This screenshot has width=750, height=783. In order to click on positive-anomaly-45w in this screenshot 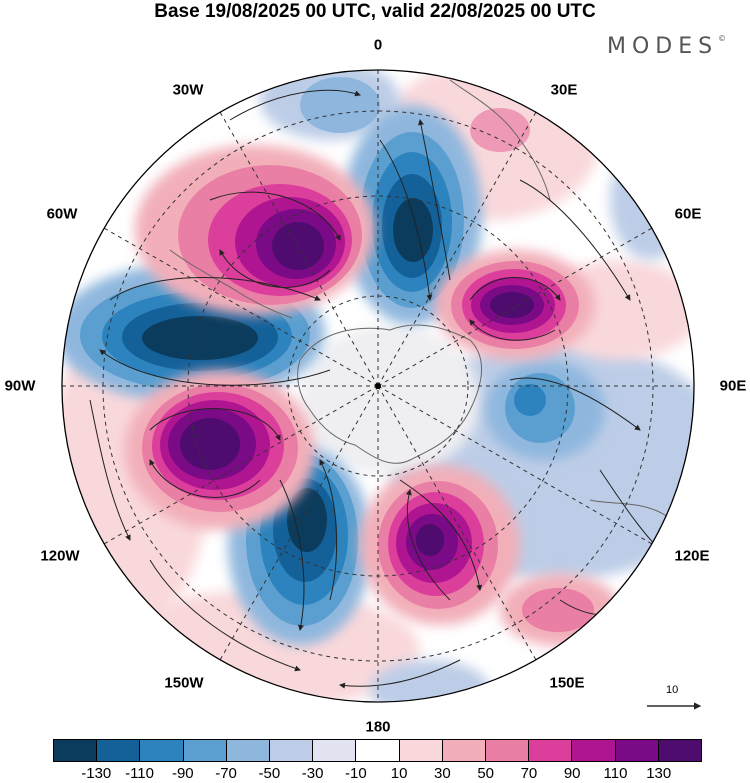, I will do `click(255, 230)`.